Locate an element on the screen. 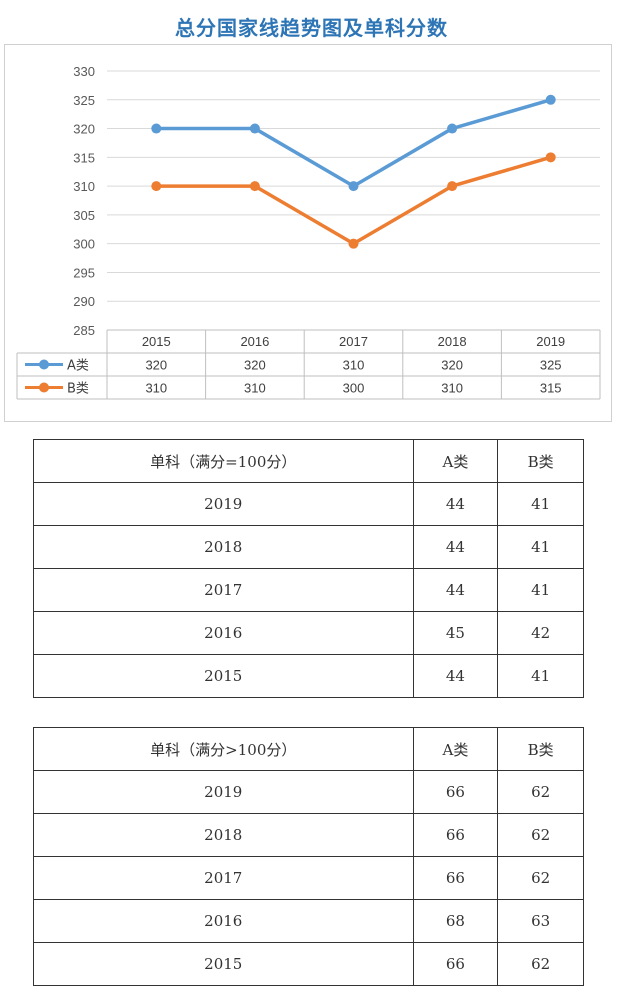 The width and height of the screenshot is (623, 1000). y-tick-label: 290 is located at coordinates (84, 301).